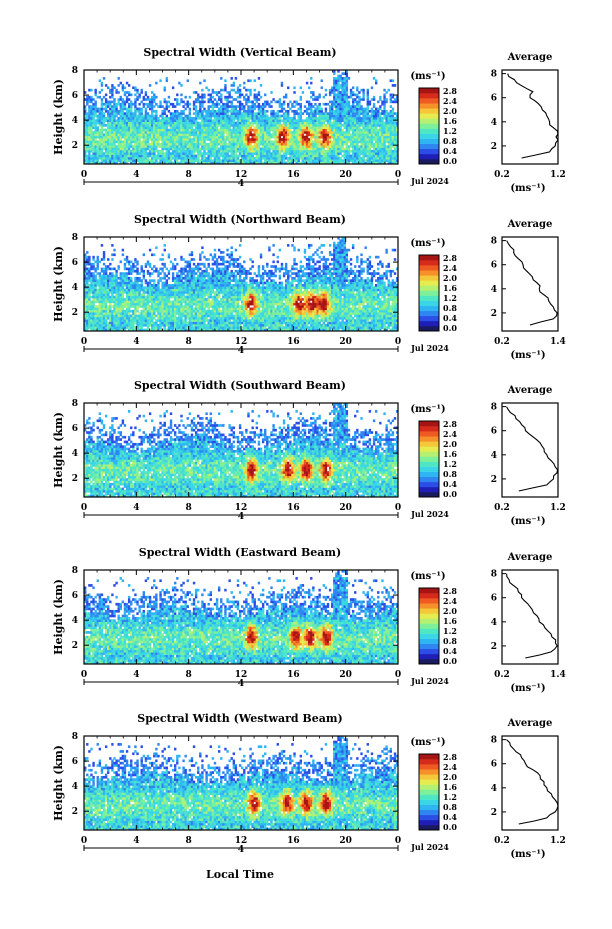 The image size is (612, 929). What do you see at coordinates (450, 111) in the screenshot?
I see `colorbar-tick-label: 2.0` at bounding box center [450, 111].